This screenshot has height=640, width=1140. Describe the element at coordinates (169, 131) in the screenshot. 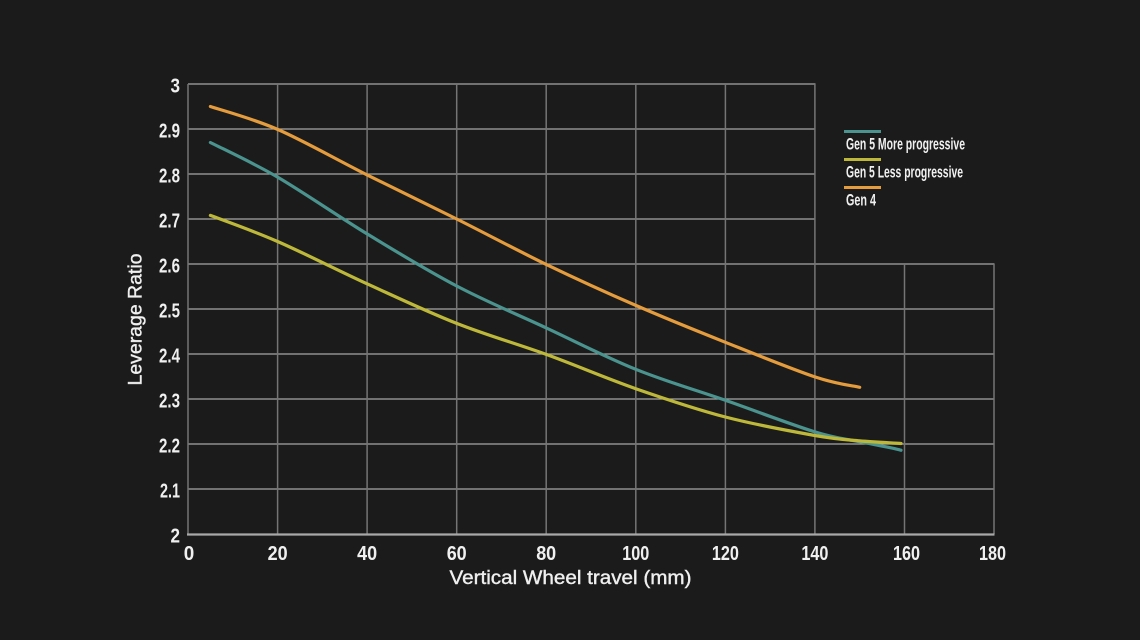

I see `svg-text: 2.9` at that location.